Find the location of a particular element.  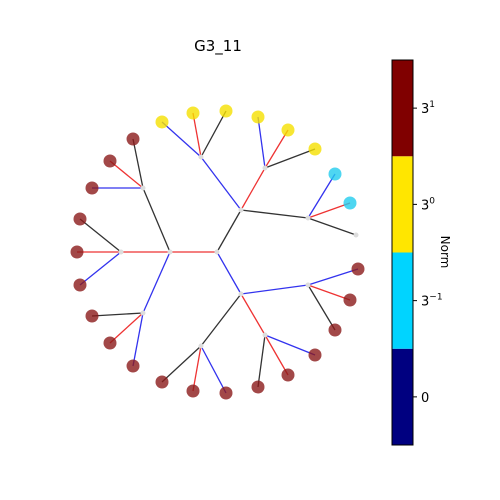

colorbar-tick-label: 30 is located at coordinates (428, 204).